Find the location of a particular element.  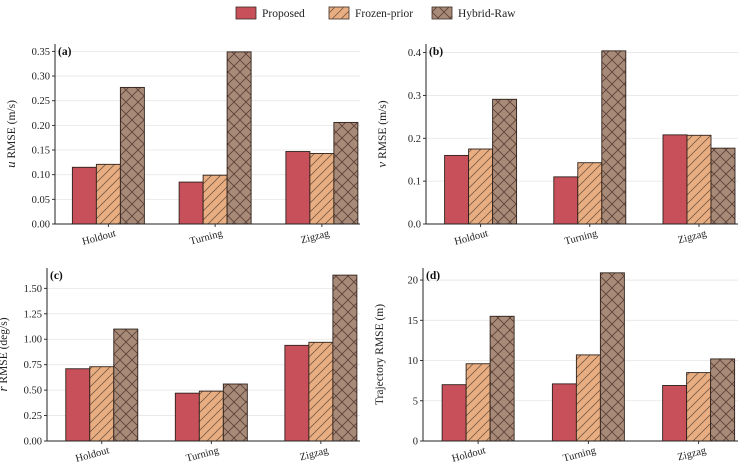

y-tick-label: 0.15 is located at coordinates (41, 151).